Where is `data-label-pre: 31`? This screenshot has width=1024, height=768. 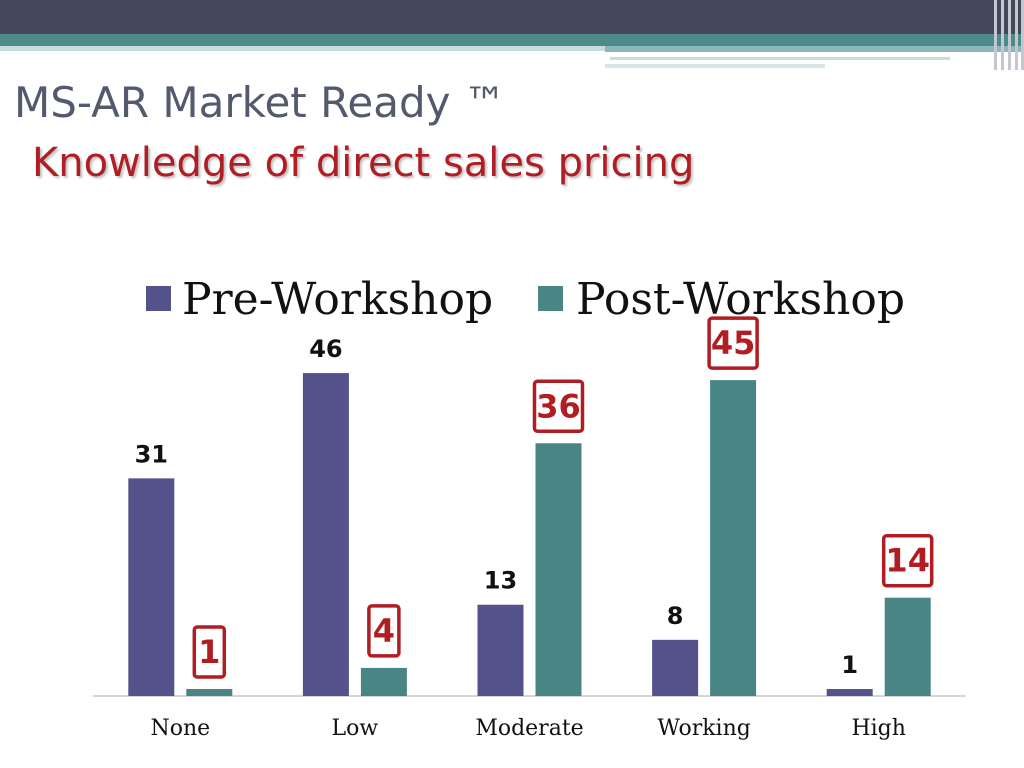
data-label-pre: 31 is located at coordinates (151, 454).